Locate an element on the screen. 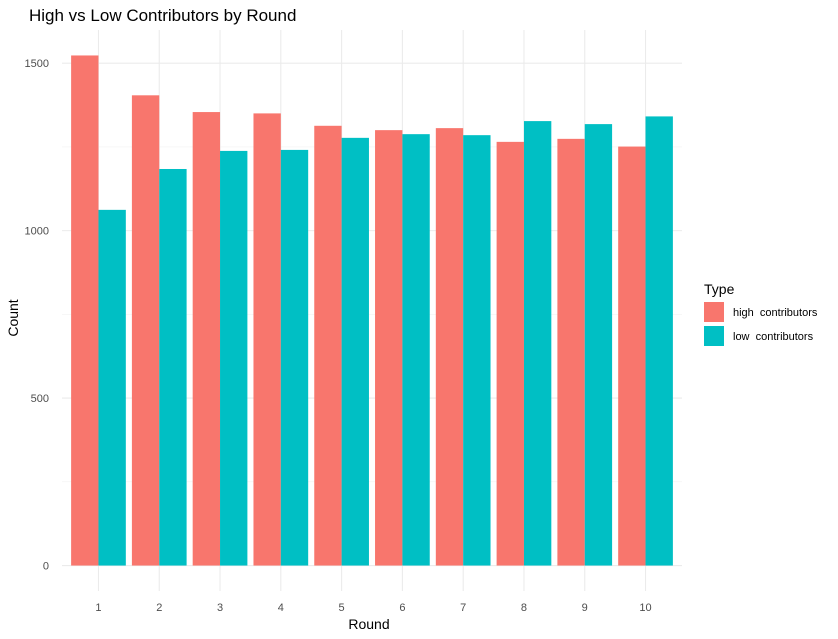 The width and height of the screenshot is (838, 639). legend: Type high contributors low contributors is located at coordinates (761, 313).